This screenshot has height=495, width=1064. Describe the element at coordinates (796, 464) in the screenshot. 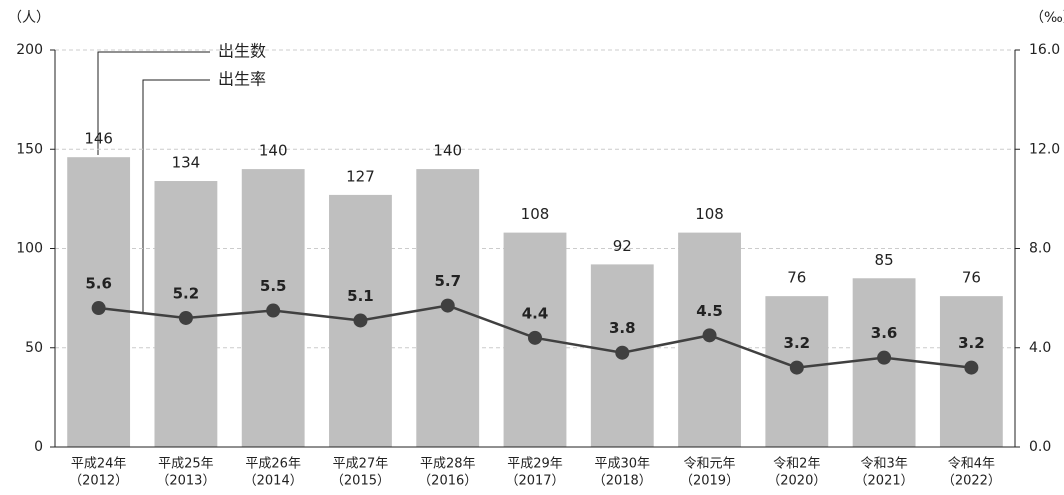

I see `x-tick-label: 令和2年` at that location.